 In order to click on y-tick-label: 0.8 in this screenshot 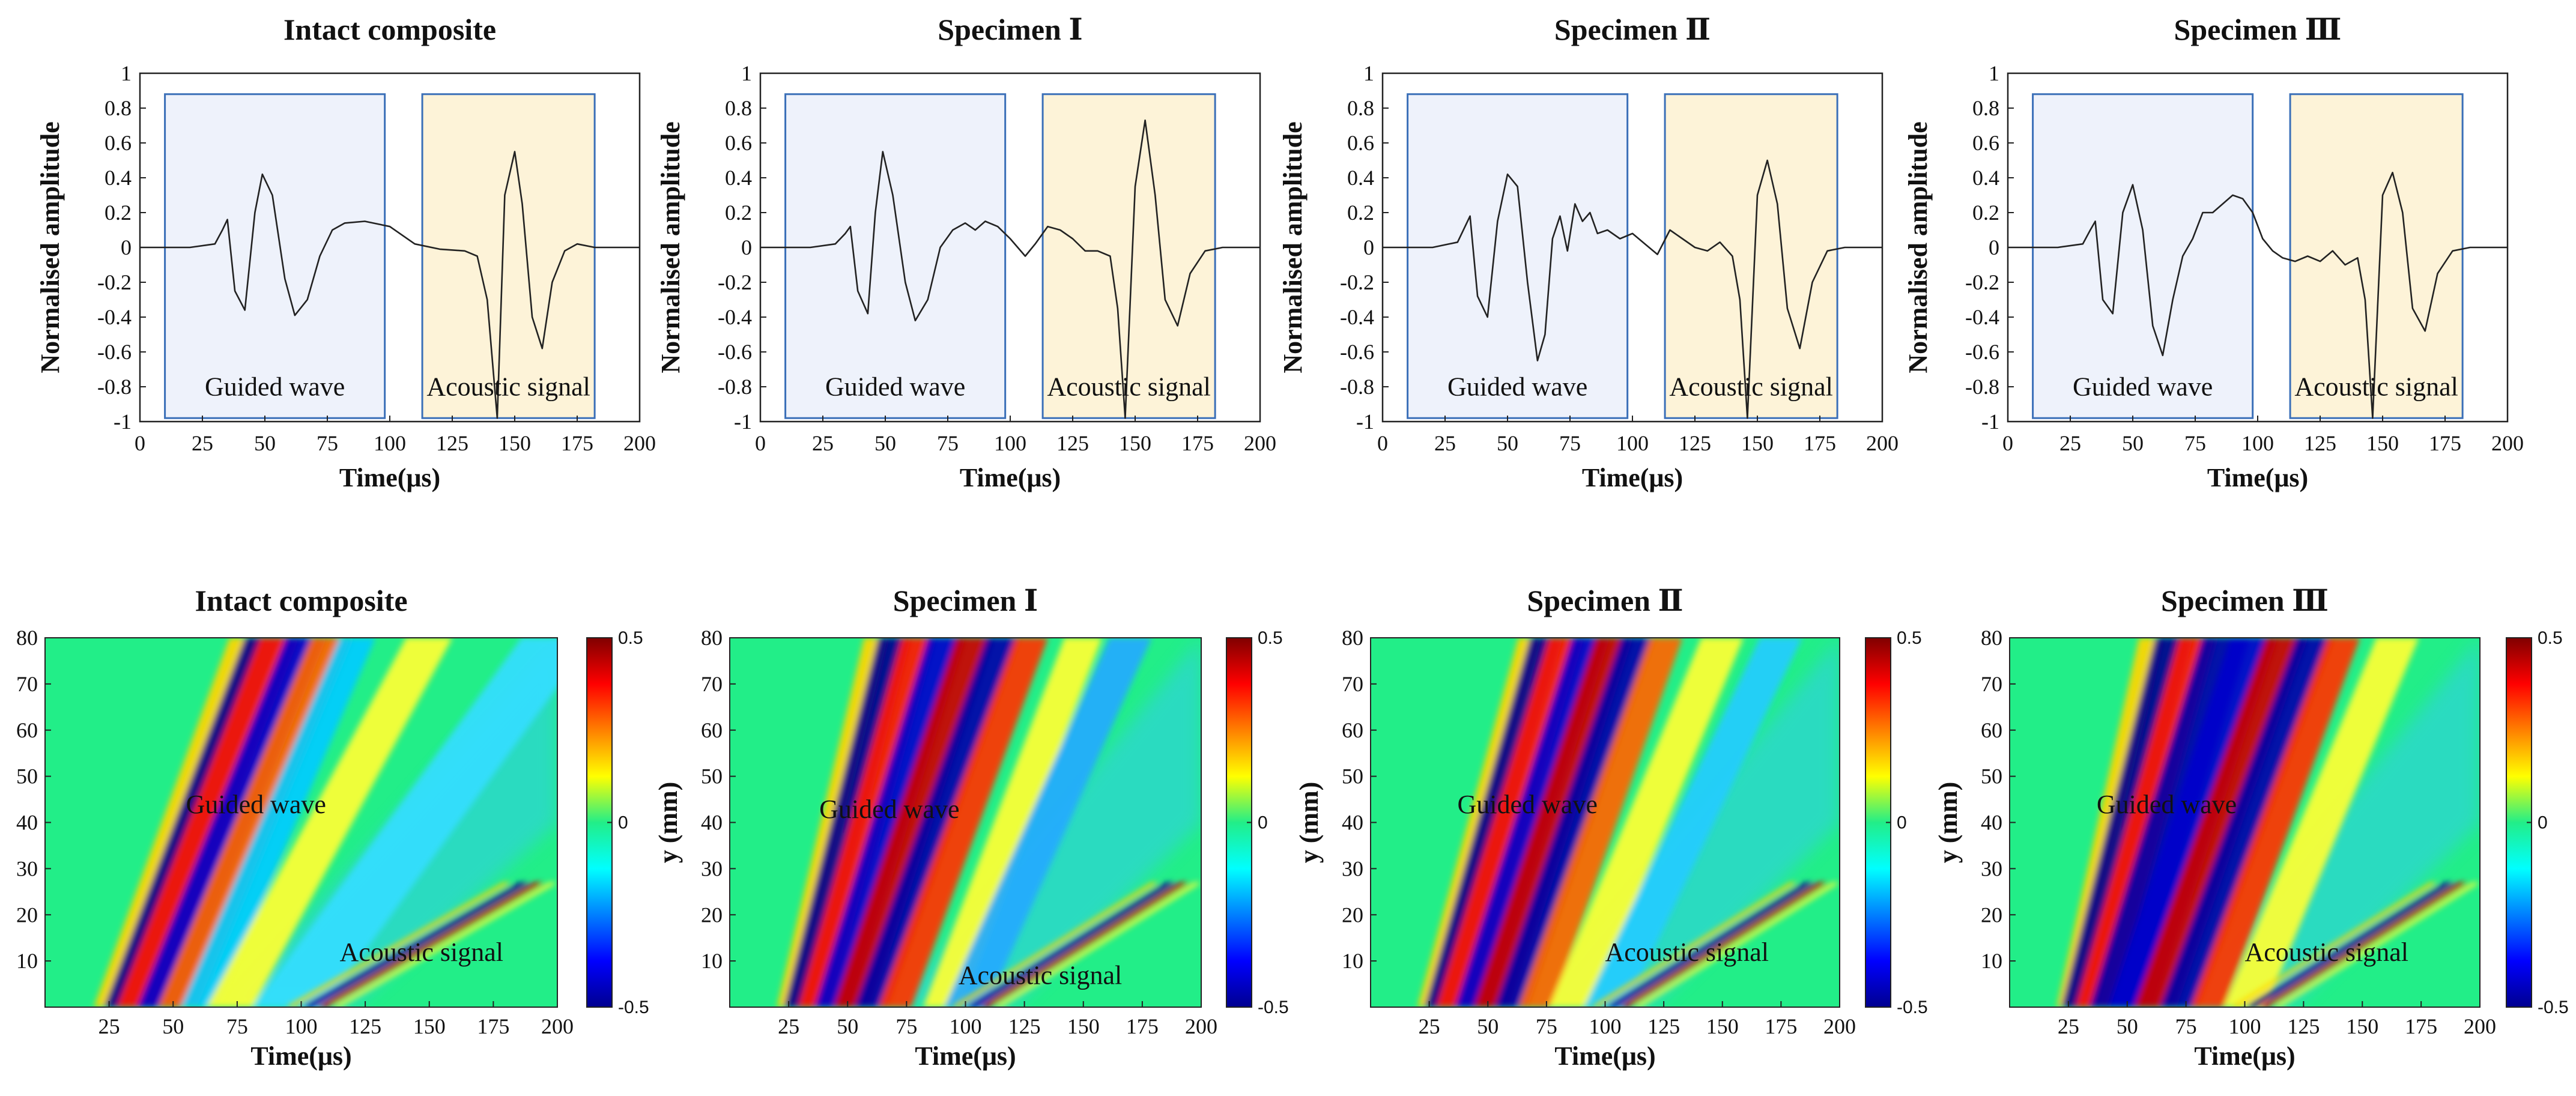, I will do `click(118, 108)`.